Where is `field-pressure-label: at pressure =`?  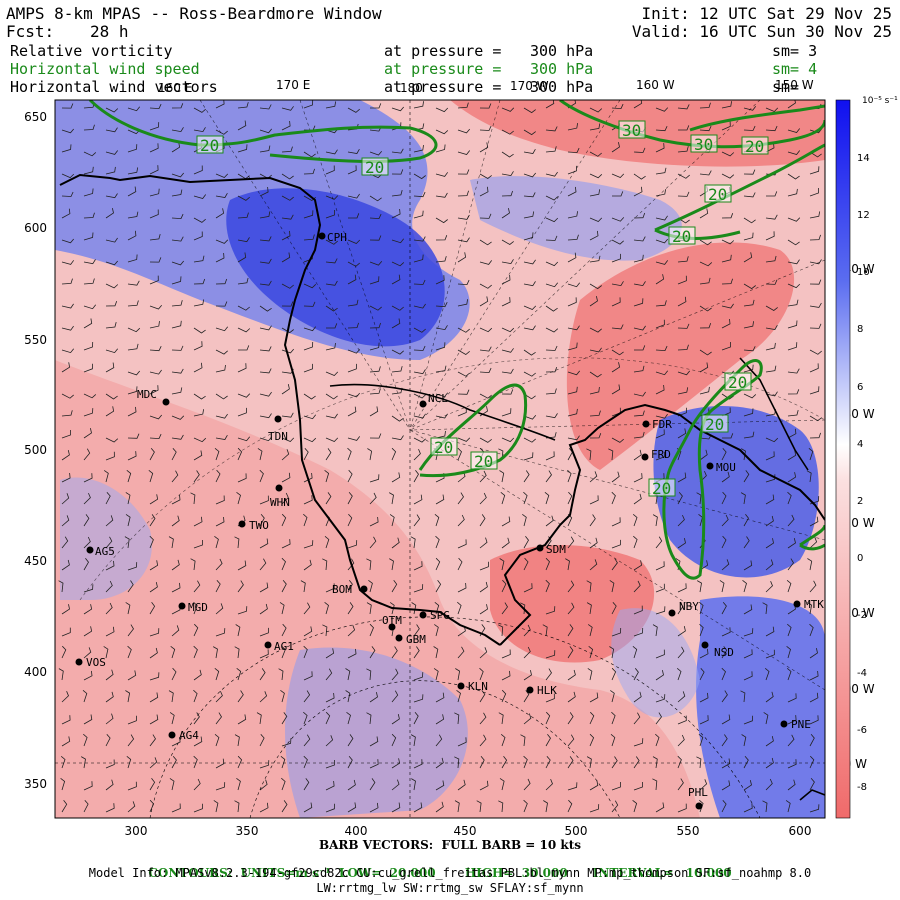 field-pressure-label: at pressure = is located at coordinates (443, 51).